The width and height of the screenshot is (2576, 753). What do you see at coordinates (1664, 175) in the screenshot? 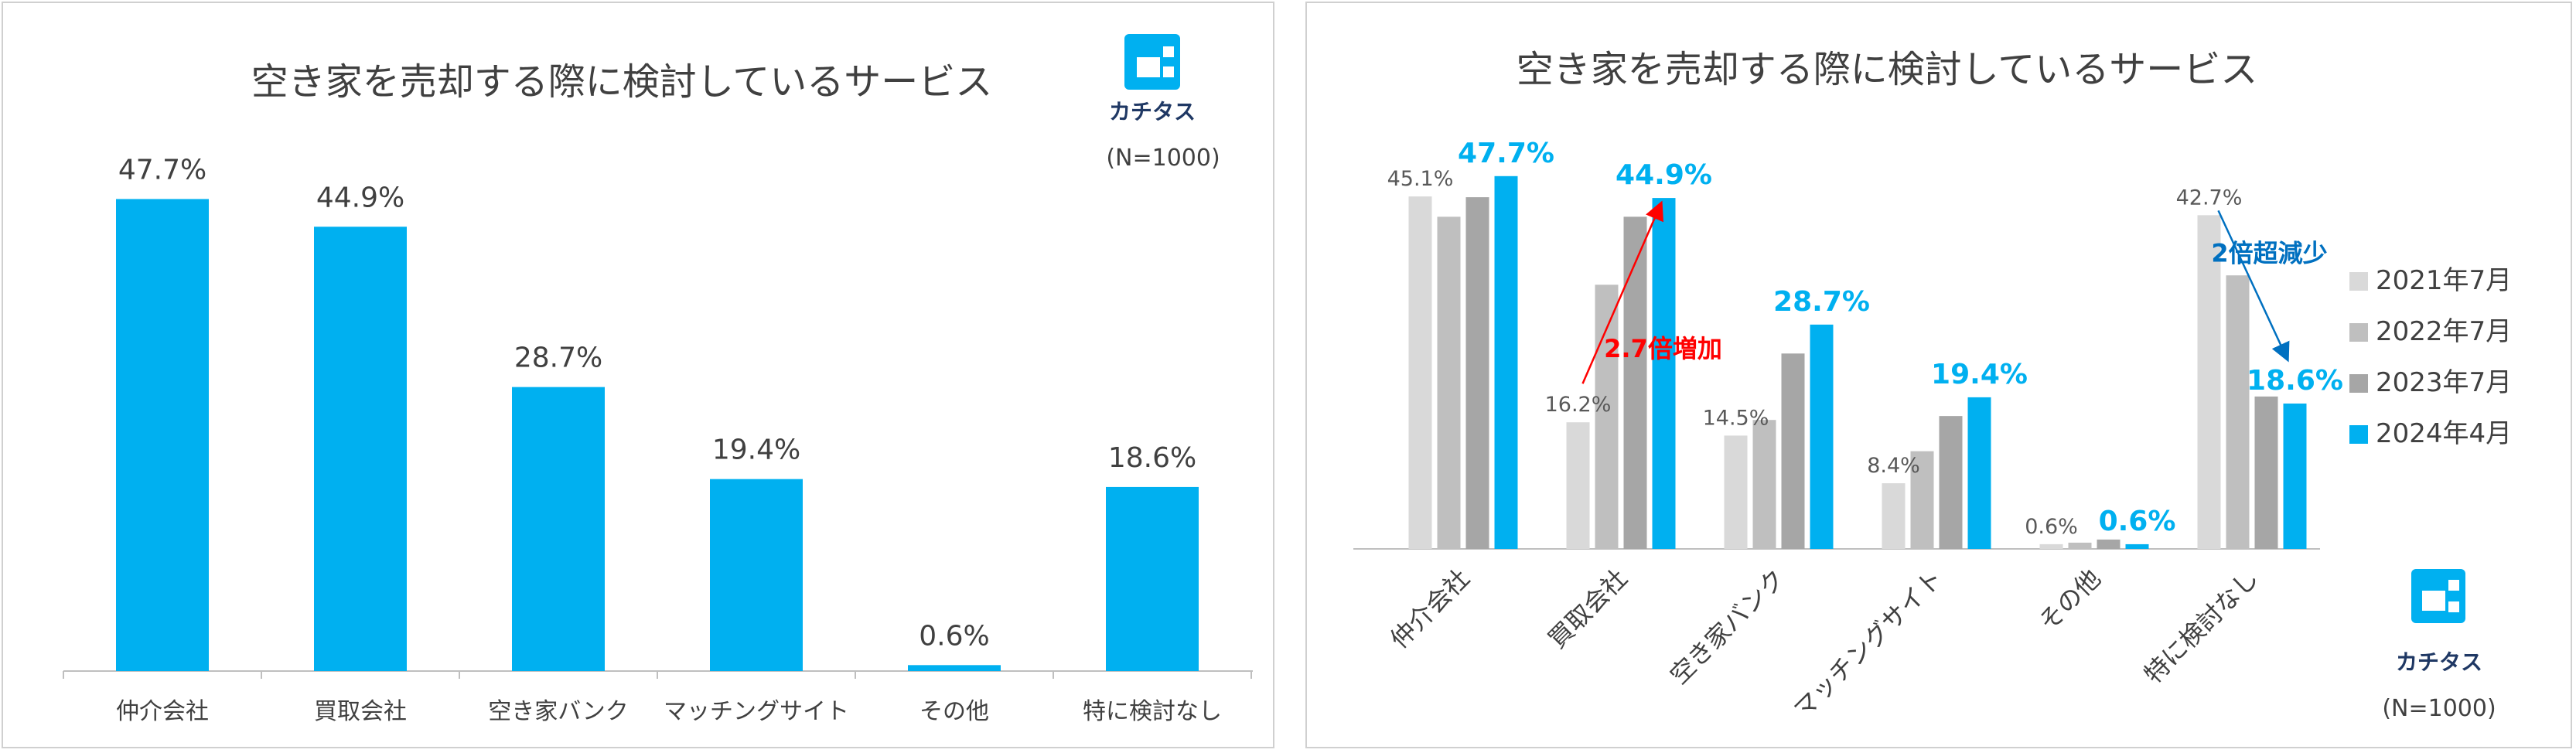
I see `data-label-2024: 44.9%` at bounding box center [1664, 175].